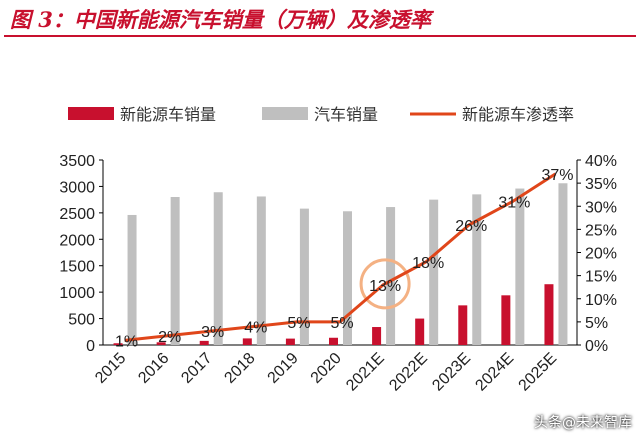 The image size is (640, 438). Describe the element at coordinates (326, 368) in the screenshot. I see `x-tick-label: 2020` at that location.